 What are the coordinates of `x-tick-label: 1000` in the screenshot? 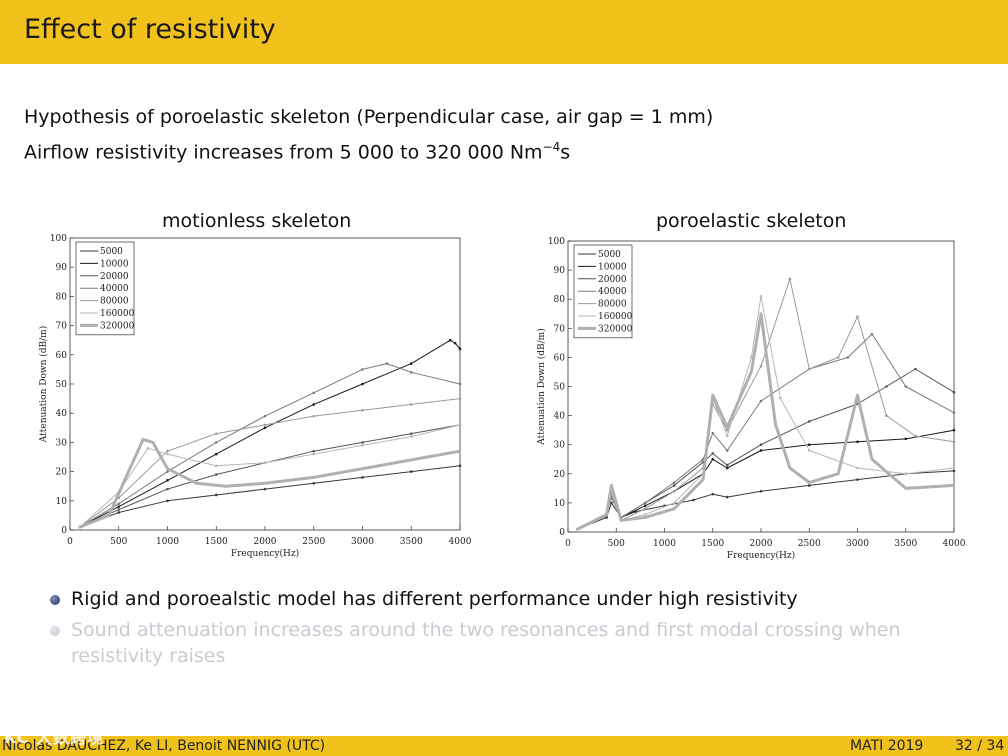 It's located at (664, 544).